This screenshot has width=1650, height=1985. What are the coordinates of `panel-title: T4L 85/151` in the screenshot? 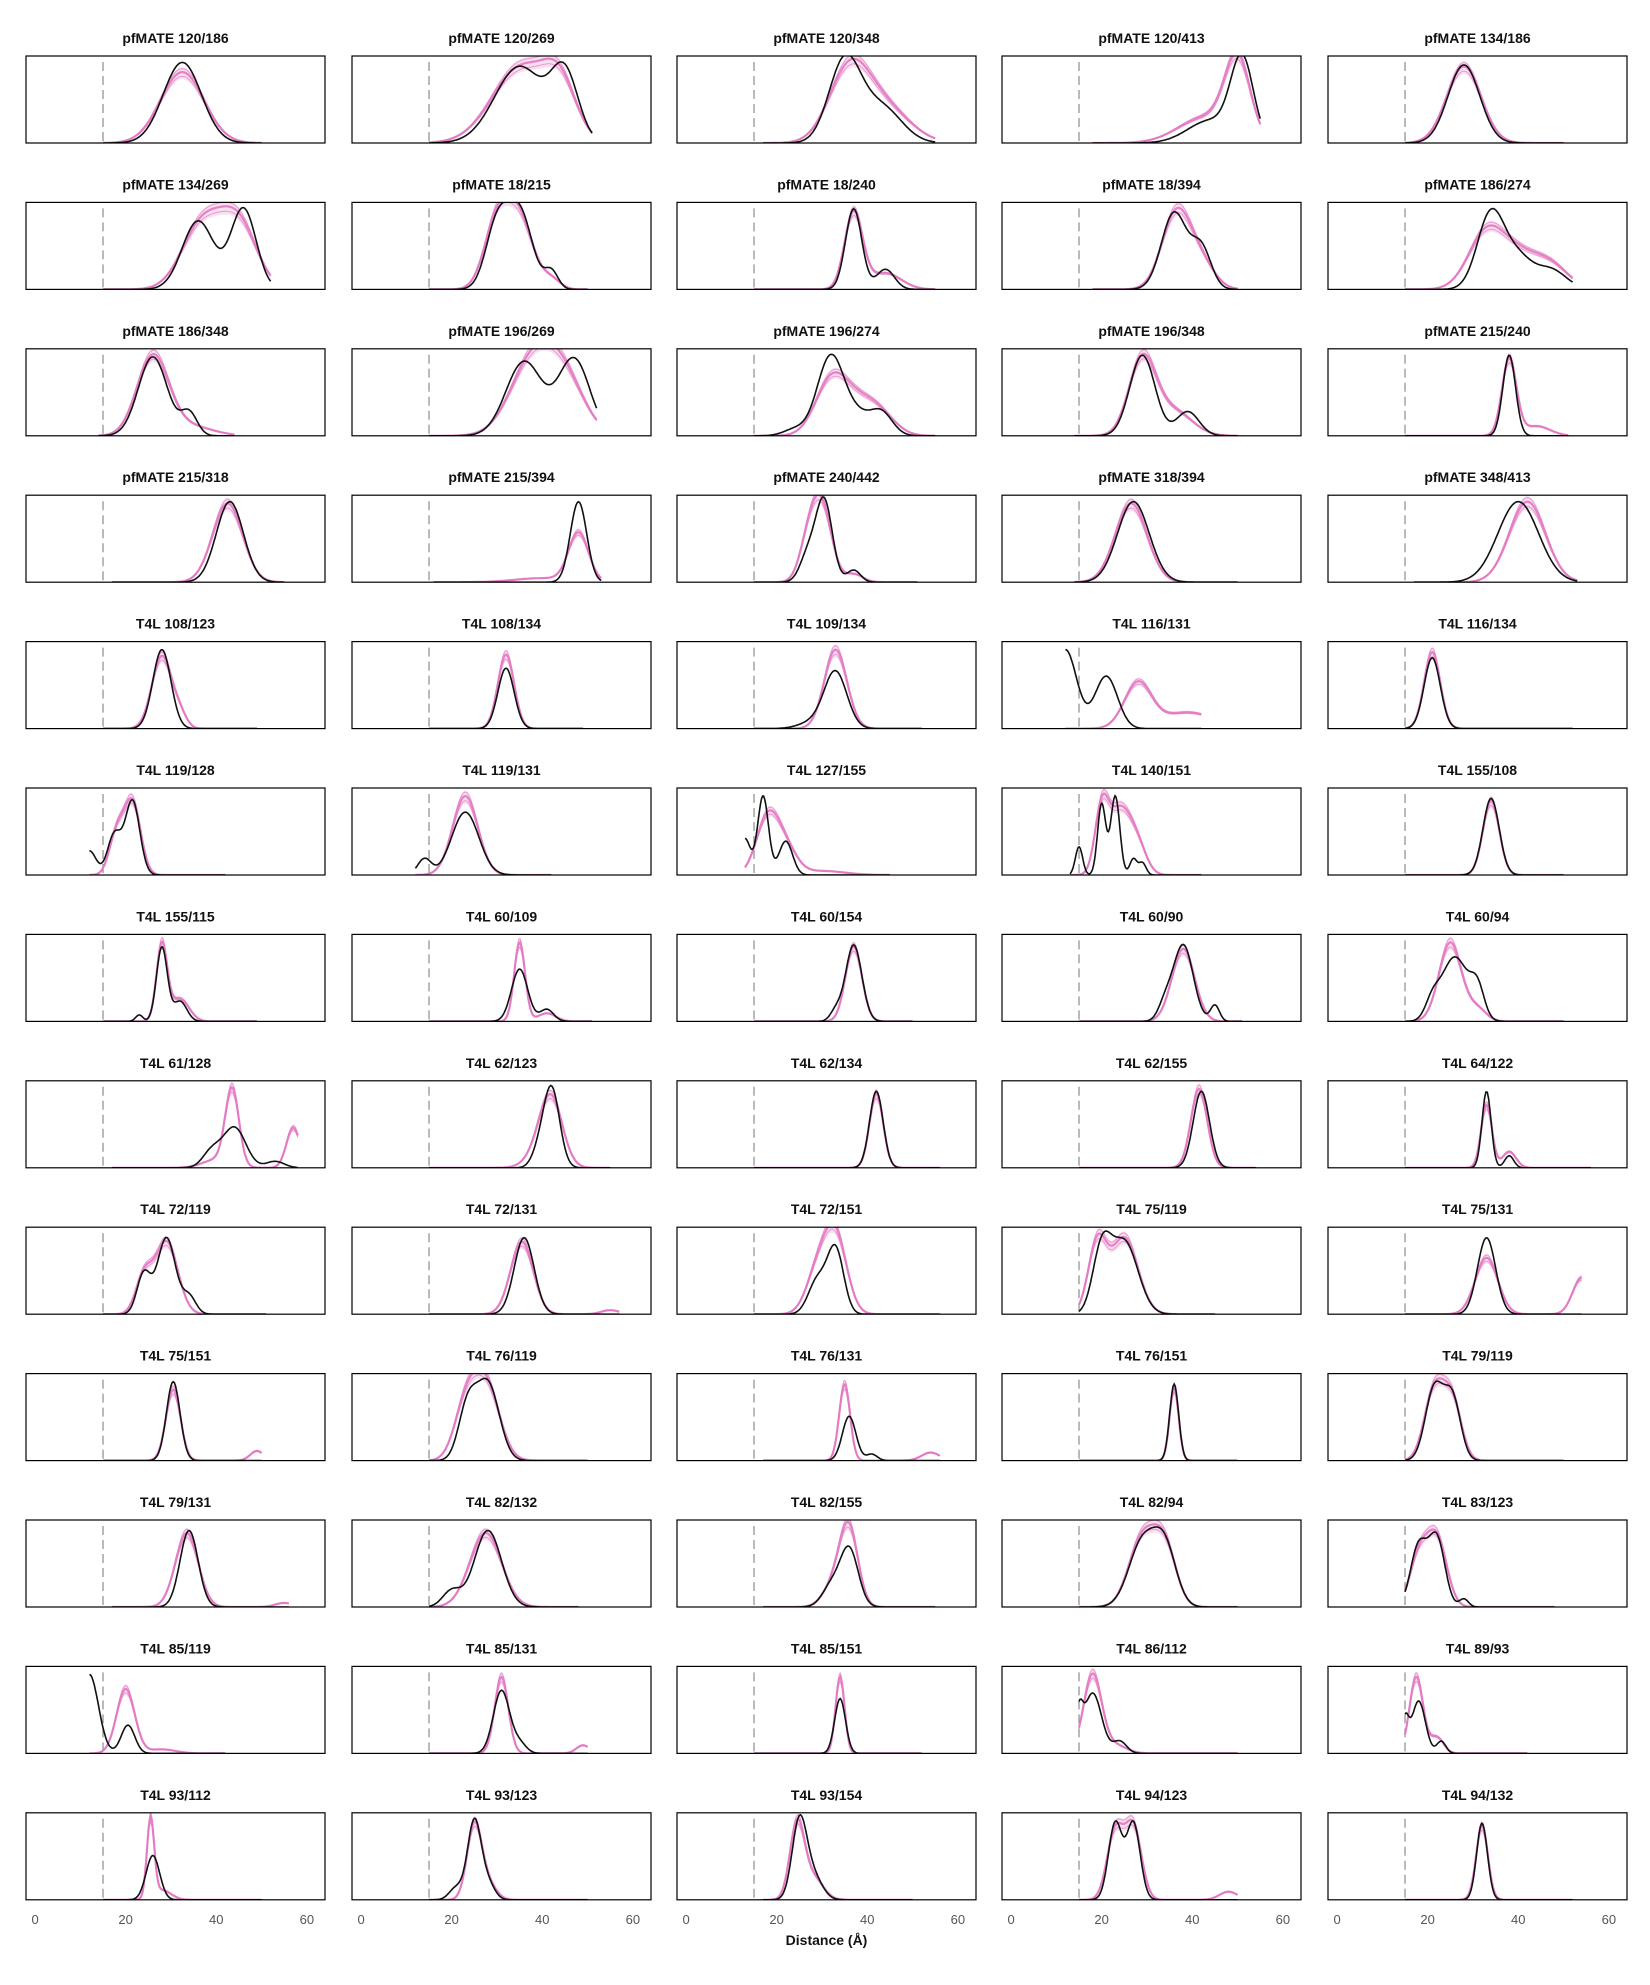 It's located at (827, 1648).